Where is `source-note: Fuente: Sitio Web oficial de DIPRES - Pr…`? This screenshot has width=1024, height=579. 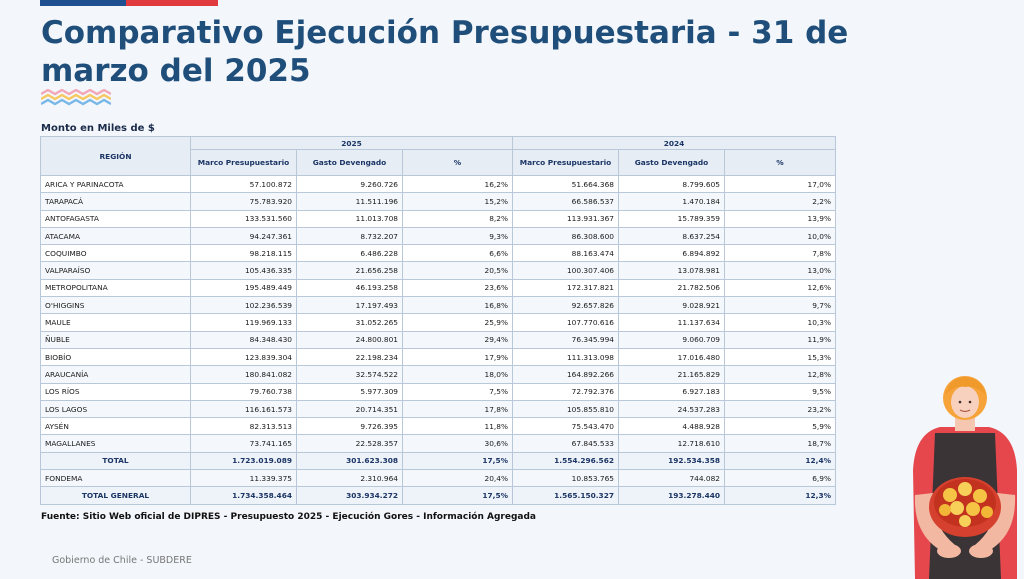
source-note: Fuente: Sitio Web oficial de DIPRES - Pr… is located at coordinates (288, 517).